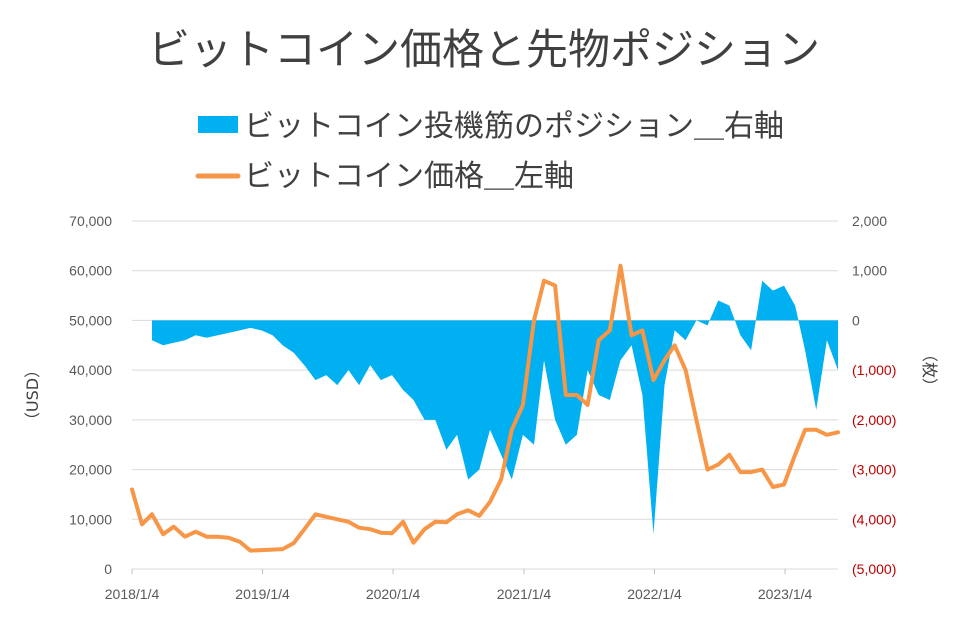 The width and height of the screenshot is (969, 618). What do you see at coordinates (856, 320) in the screenshot?
I see `right-tick-label: 0` at bounding box center [856, 320].